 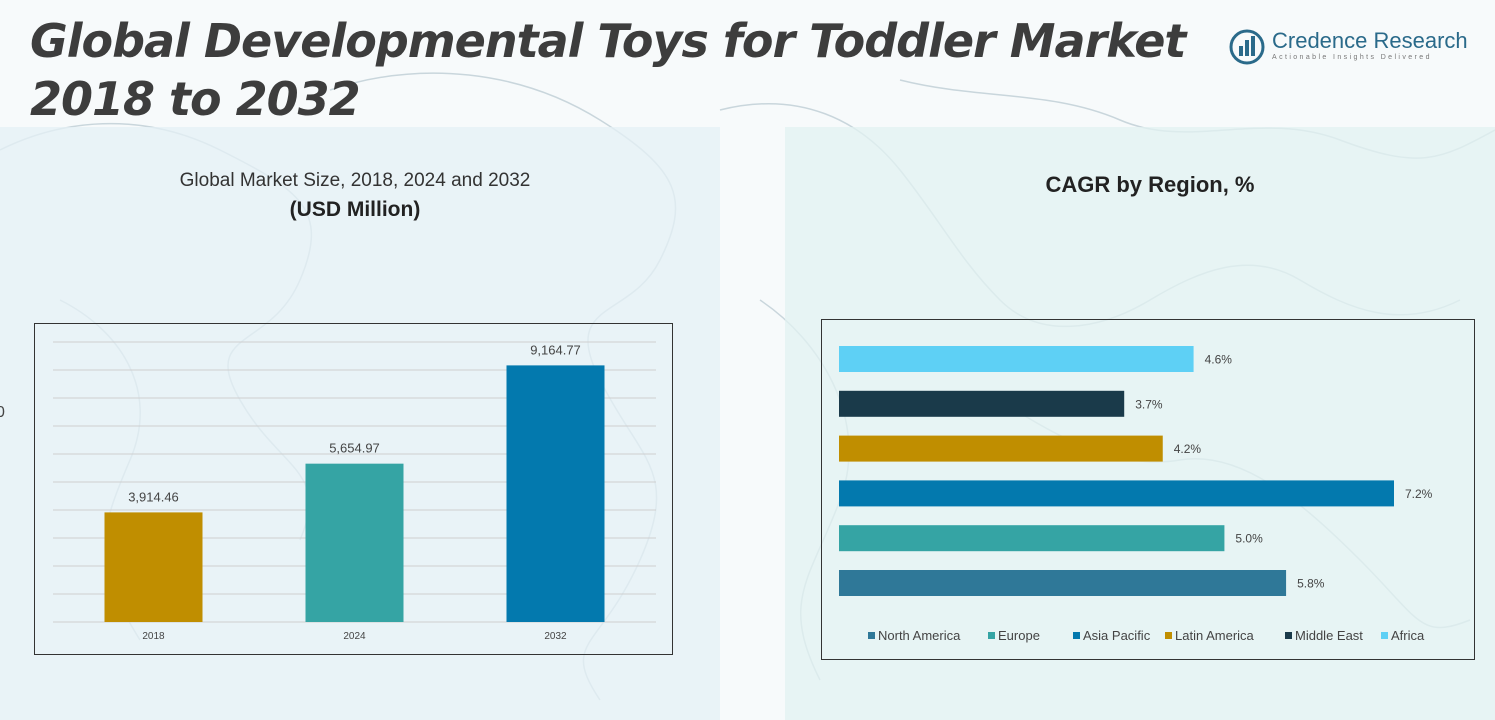 What do you see at coordinates (355, 180) in the screenshot?
I see `market-size-subtitle: Global Market Size, 2018, 2024 and 2032` at bounding box center [355, 180].